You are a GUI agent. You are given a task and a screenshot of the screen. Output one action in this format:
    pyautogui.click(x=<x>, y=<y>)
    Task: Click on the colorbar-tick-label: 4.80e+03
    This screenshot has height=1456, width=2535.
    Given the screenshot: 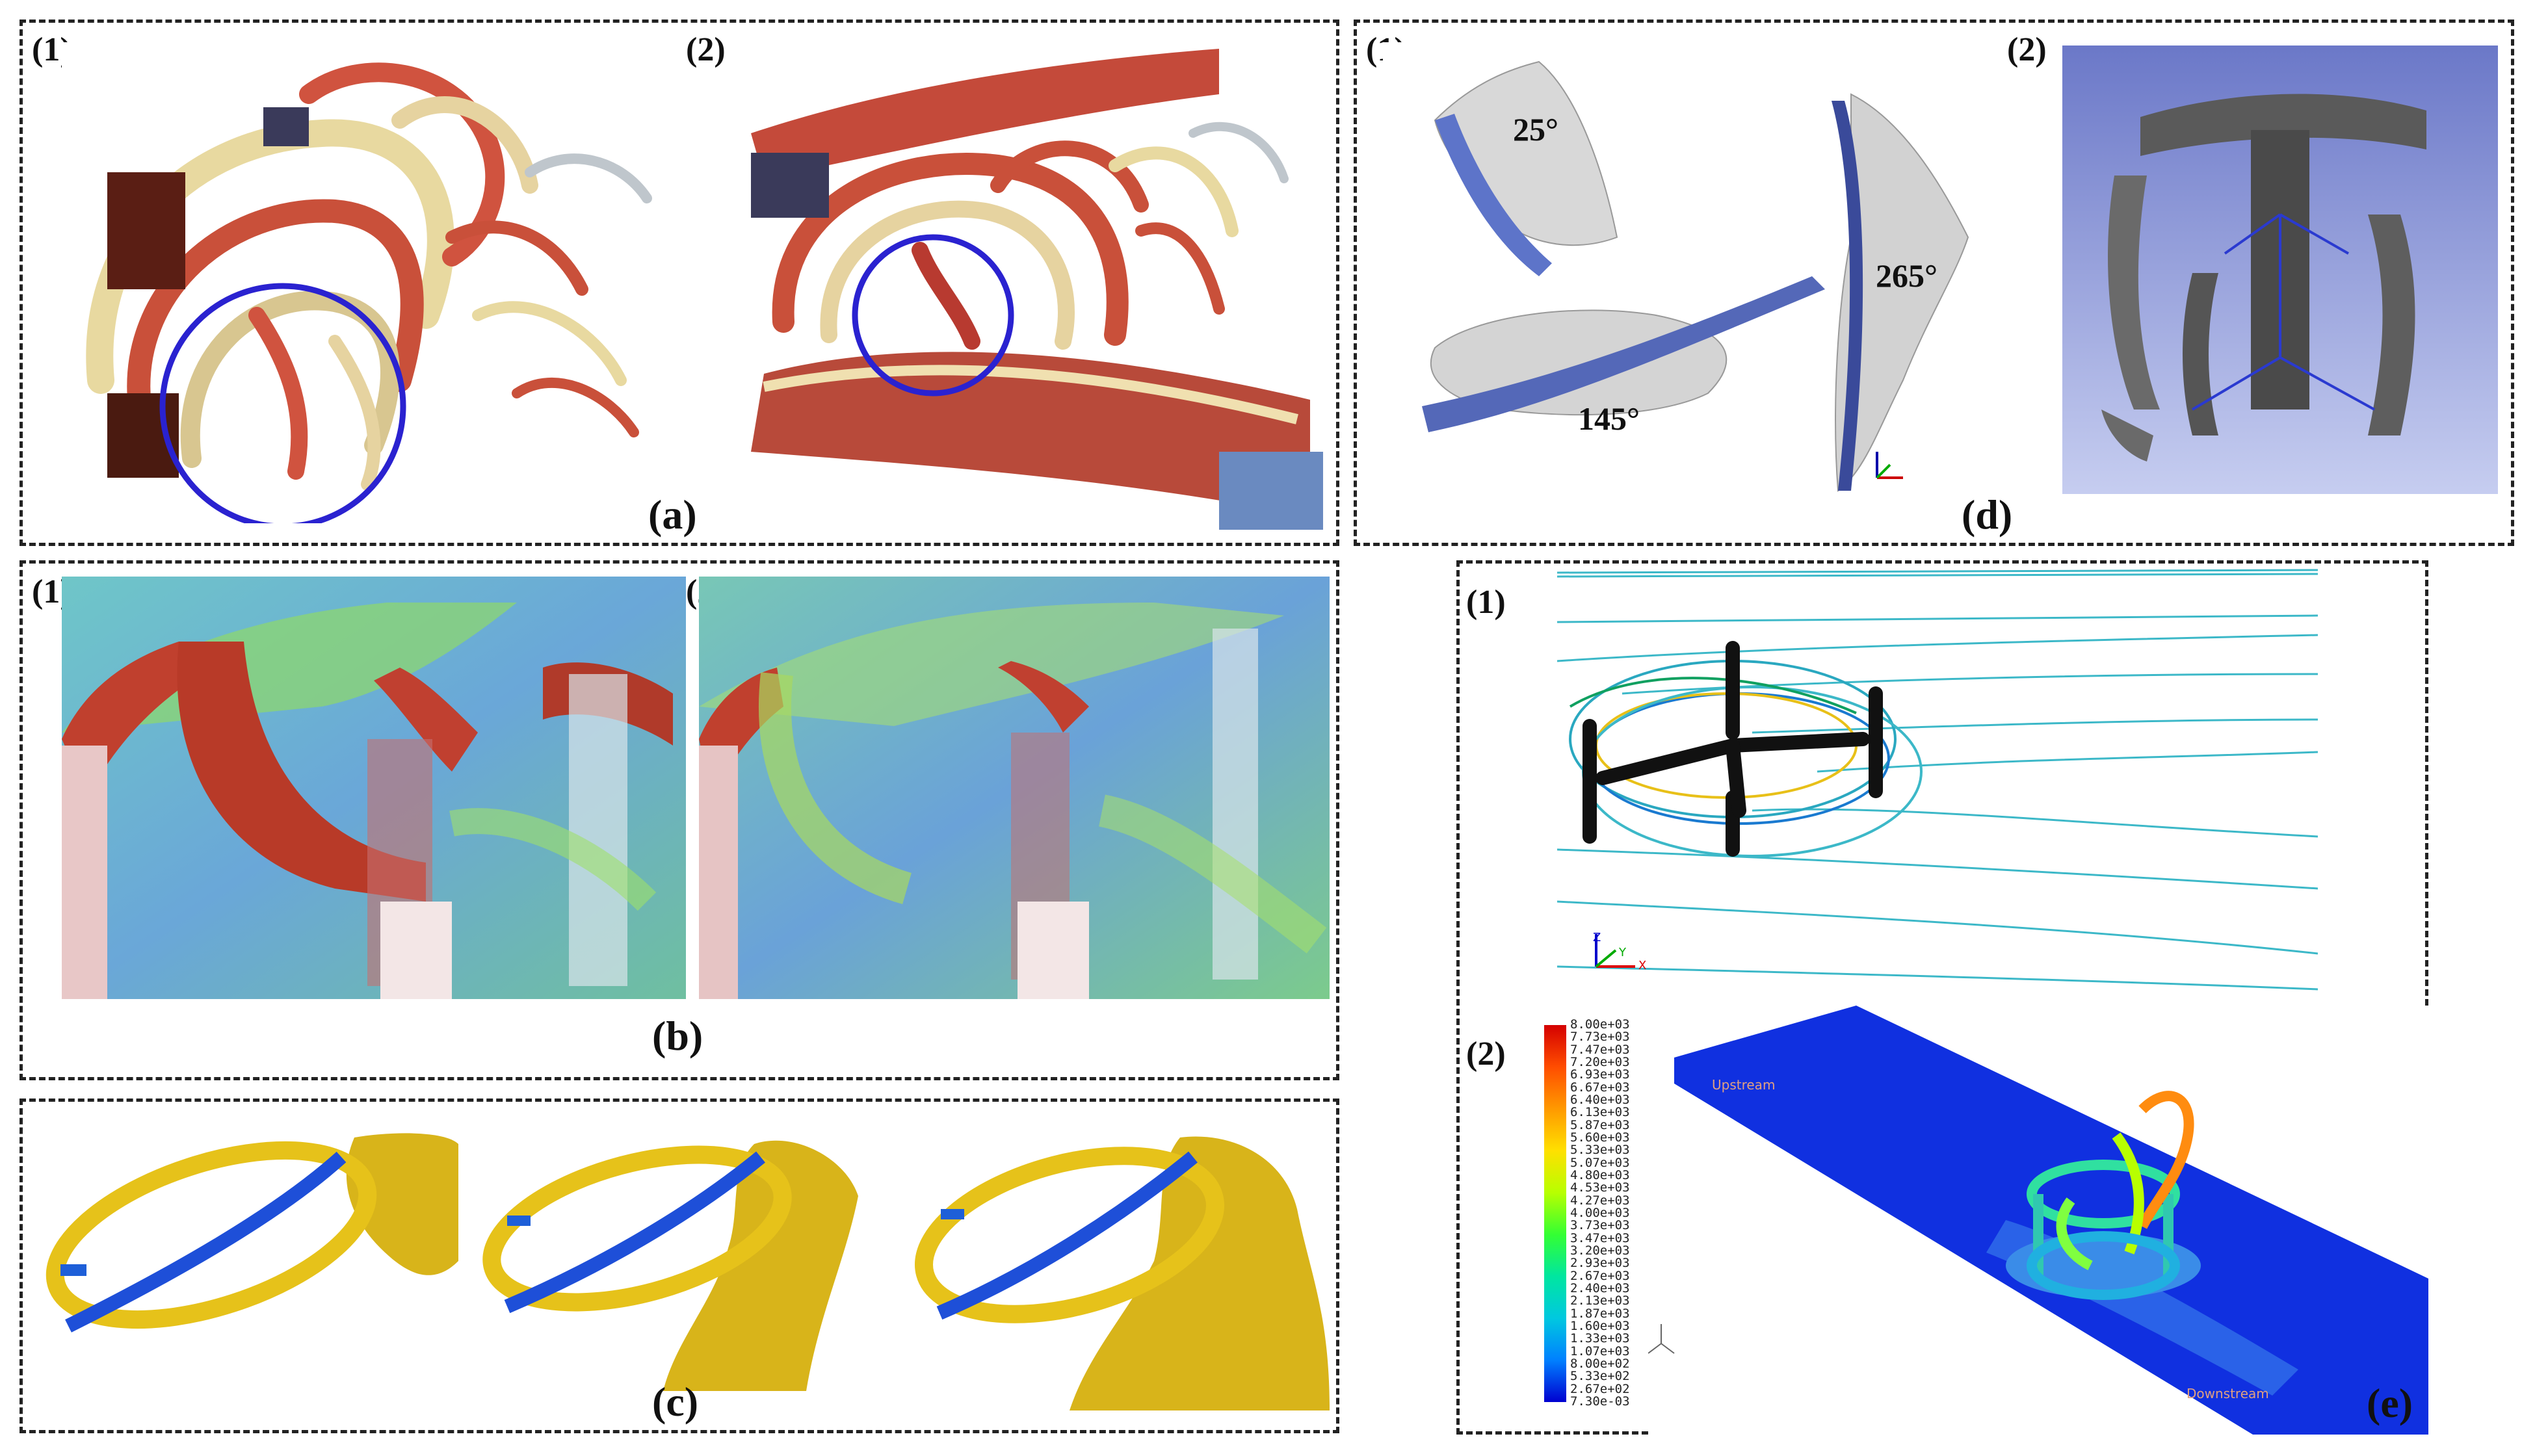 What is the action you would take?
    pyautogui.click(x=1600, y=1175)
    